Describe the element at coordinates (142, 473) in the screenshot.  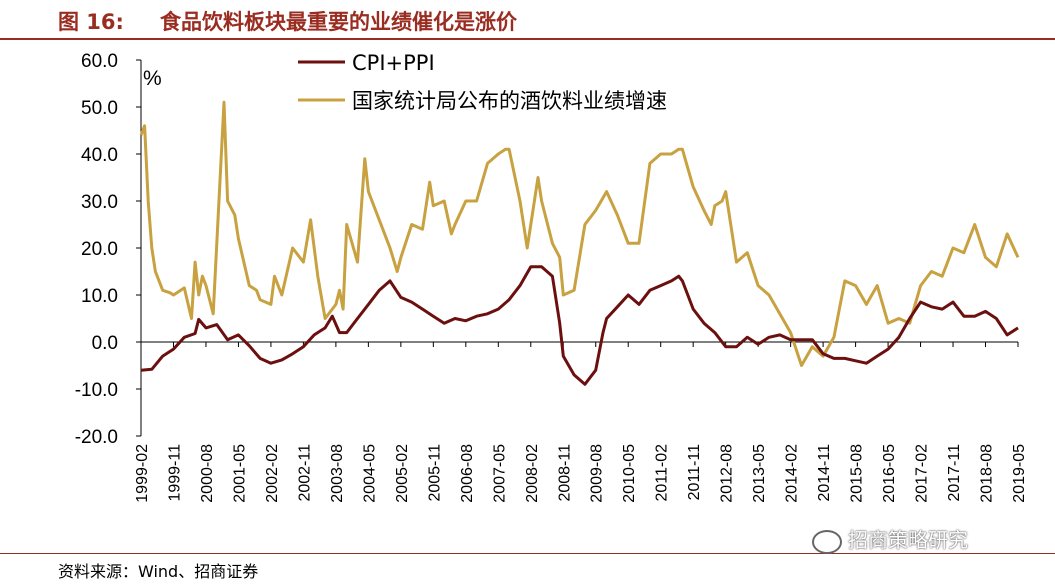
I see `x-tick-label: 1999-02` at that location.